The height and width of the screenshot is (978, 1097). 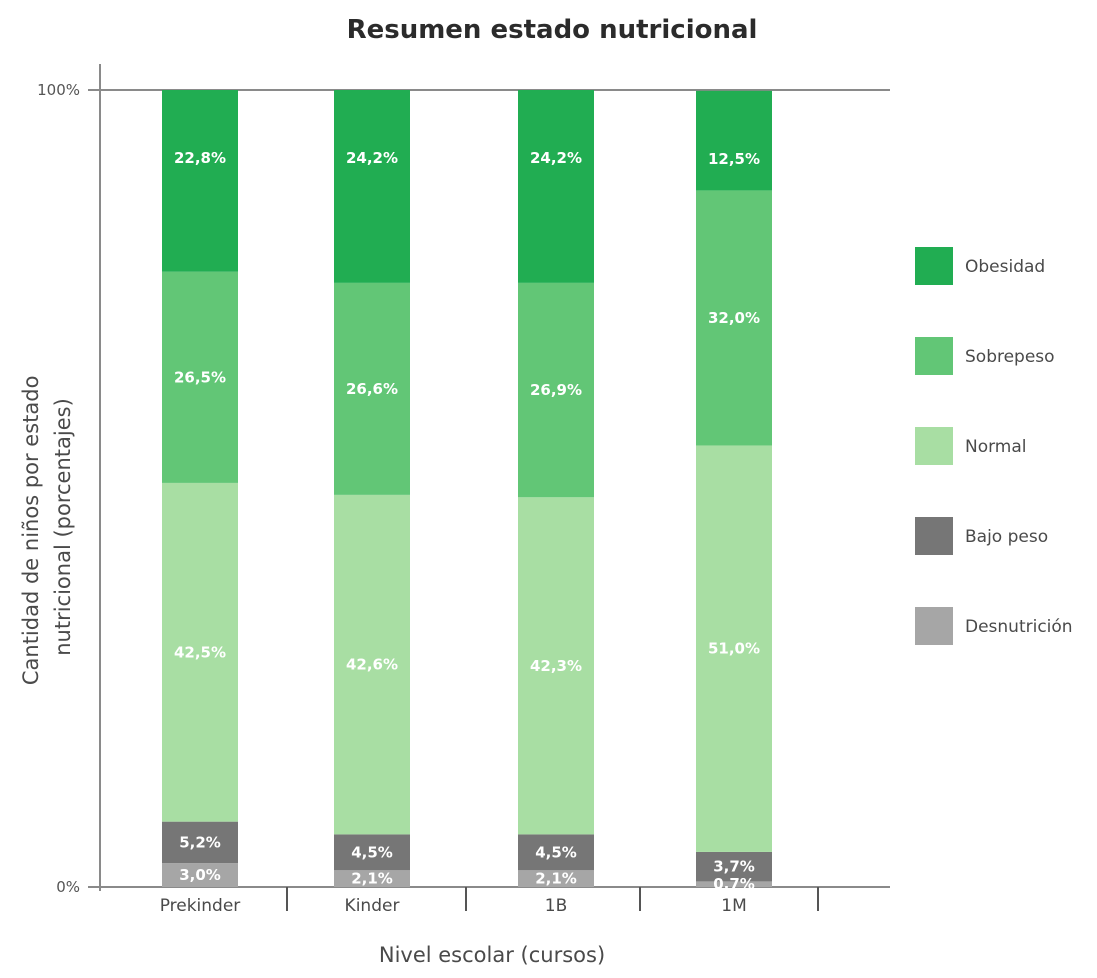 What do you see at coordinates (58, 90) in the screenshot?
I see `y-tick-label: 100%` at bounding box center [58, 90].